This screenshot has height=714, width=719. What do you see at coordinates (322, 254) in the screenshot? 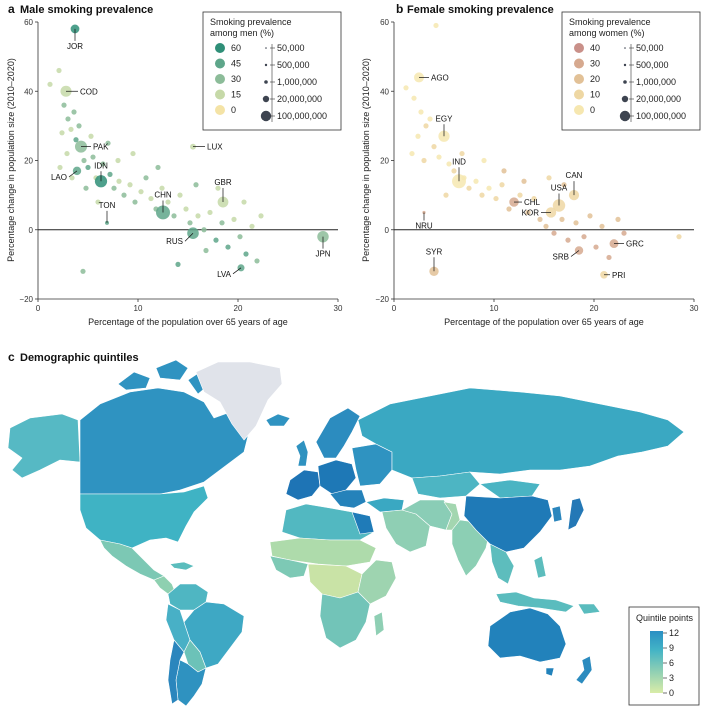
I see `point-label: JPN` at bounding box center [322, 254].